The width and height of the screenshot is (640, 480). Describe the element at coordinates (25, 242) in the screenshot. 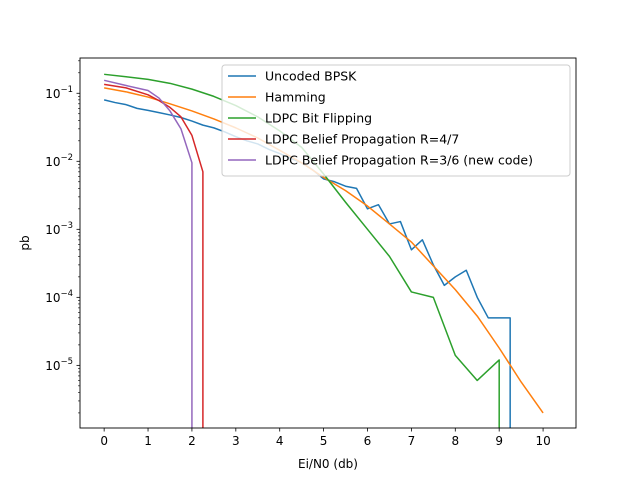

I see `y-axis-label: pb` at that location.